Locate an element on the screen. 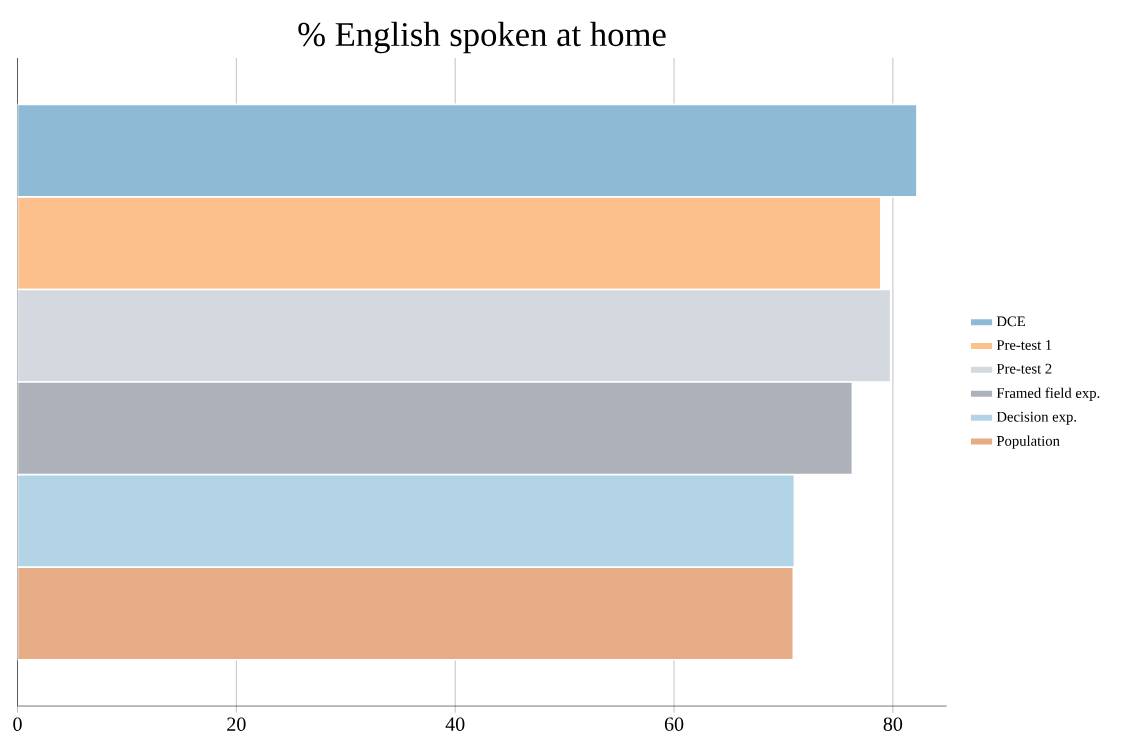 This screenshot has width=1132, height=744. legend-label: Pre-test 2 is located at coordinates (1024, 368).